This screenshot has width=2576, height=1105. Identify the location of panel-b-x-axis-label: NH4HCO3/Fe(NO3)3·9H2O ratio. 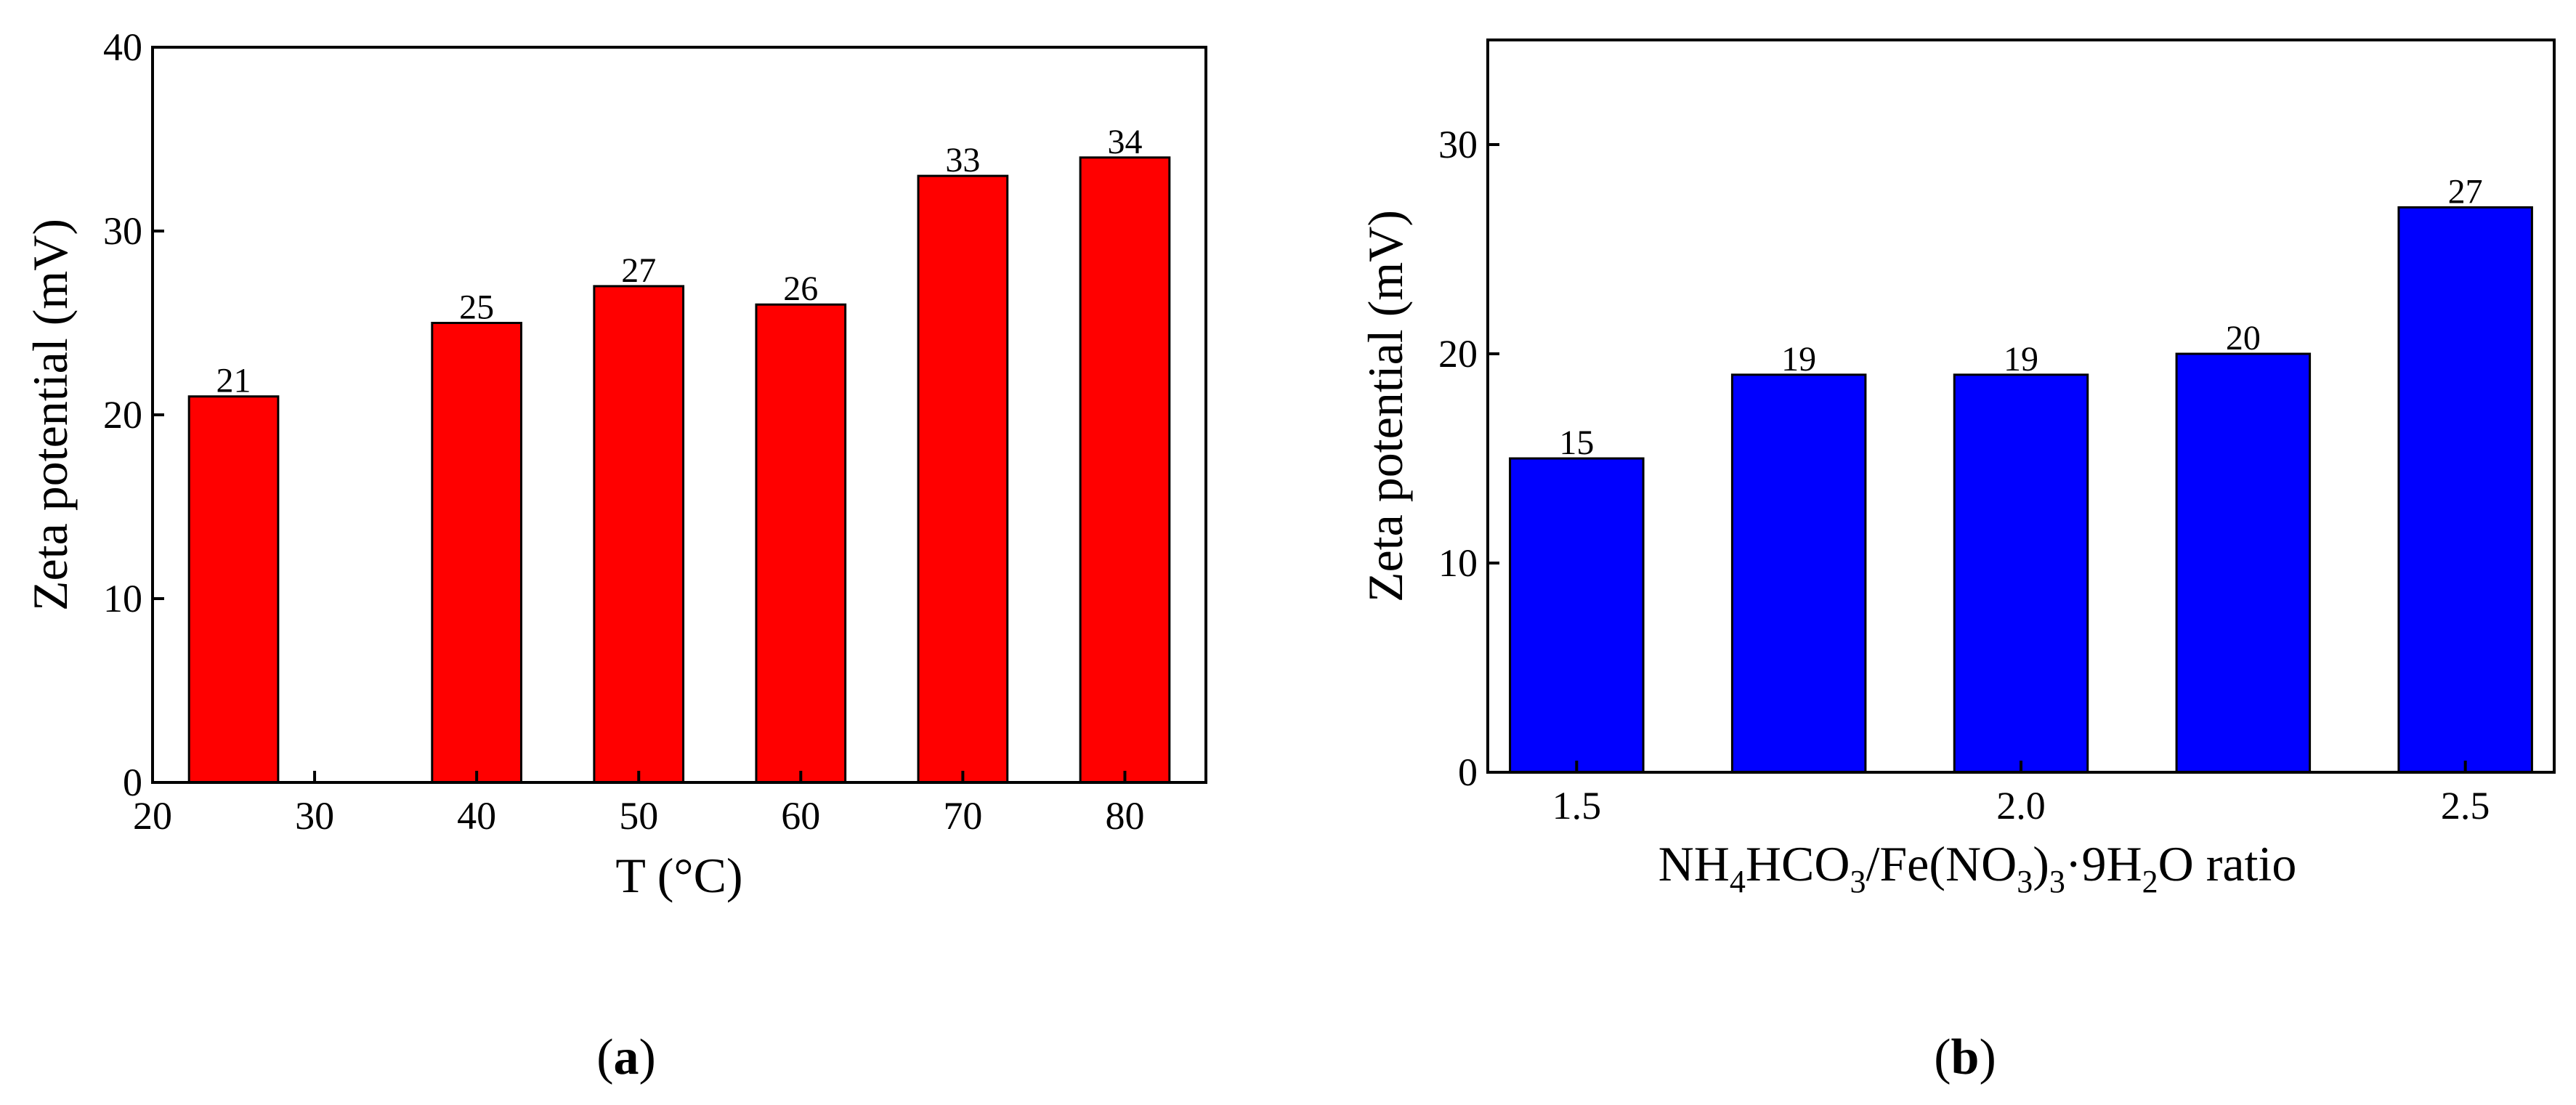
(1977, 867).